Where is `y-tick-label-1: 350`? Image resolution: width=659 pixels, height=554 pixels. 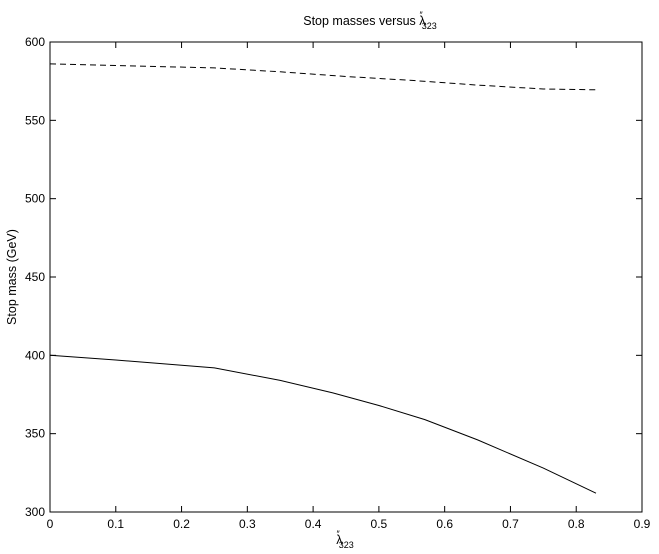 y-tick-label-1: 350 is located at coordinates (35, 434).